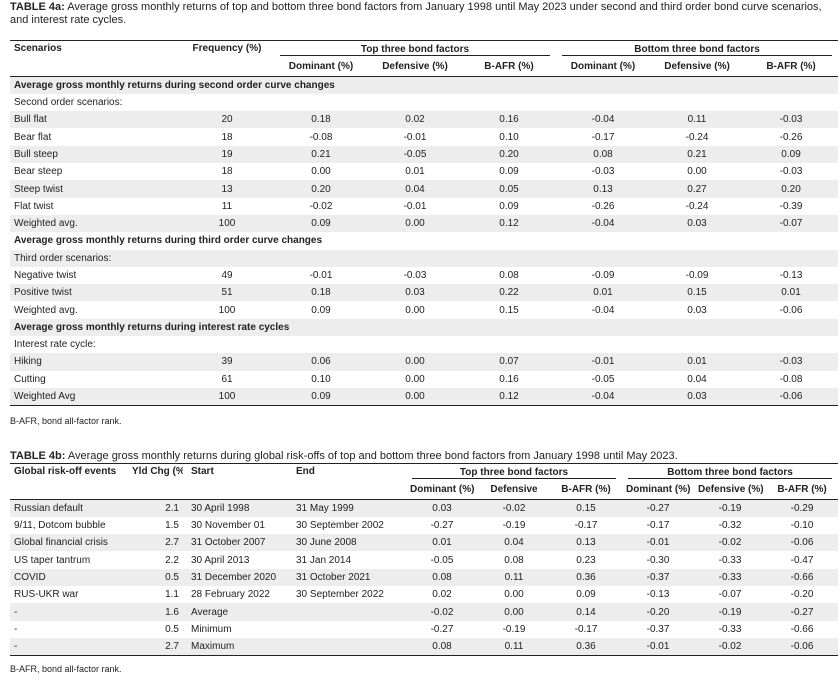 The image size is (840, 684). I want to click on cell: 39, so click(227, 362).